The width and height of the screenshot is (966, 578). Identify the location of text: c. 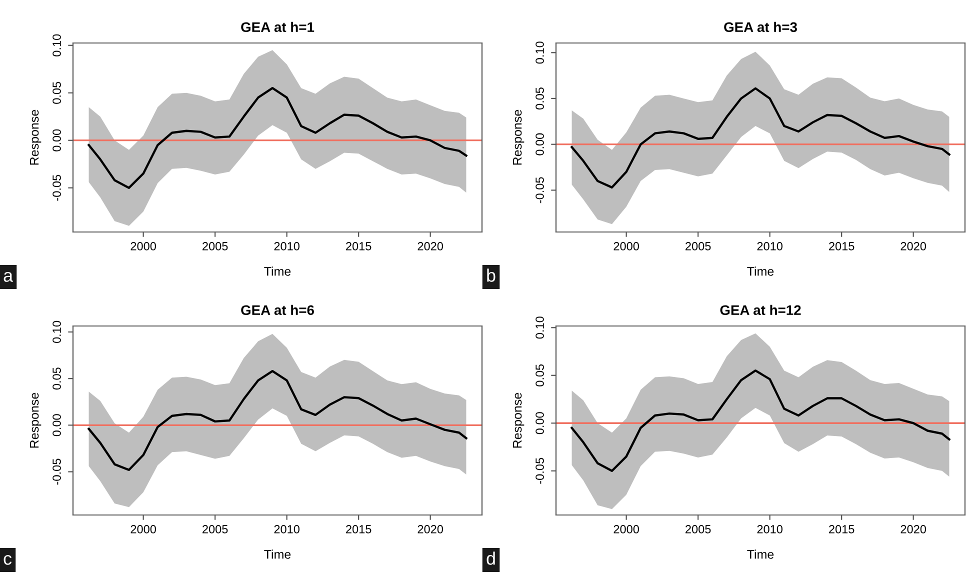
(8, 559).